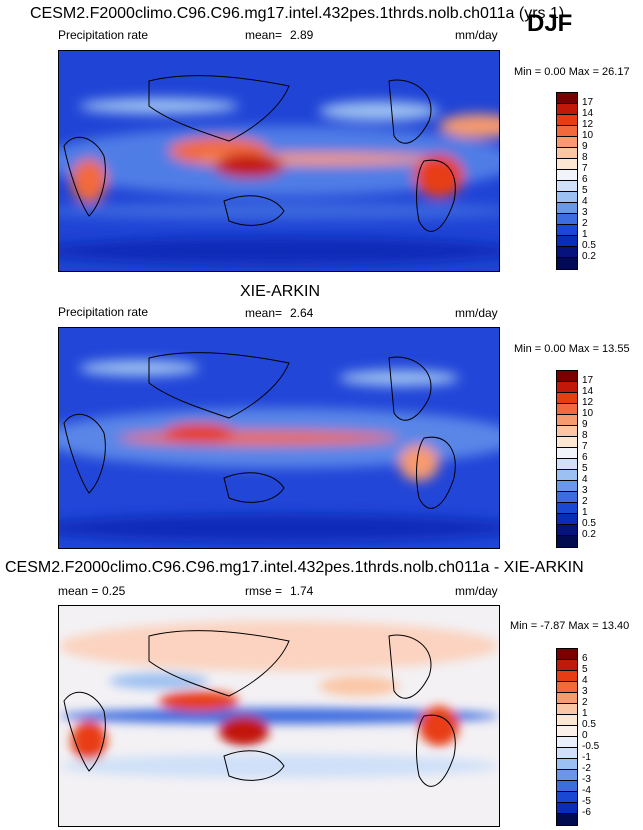 The image size is (643, 830). Describe the element at coordinates (103, 312) in the screenshot. I see `panel2-variable: Precipitation rate` at that location.